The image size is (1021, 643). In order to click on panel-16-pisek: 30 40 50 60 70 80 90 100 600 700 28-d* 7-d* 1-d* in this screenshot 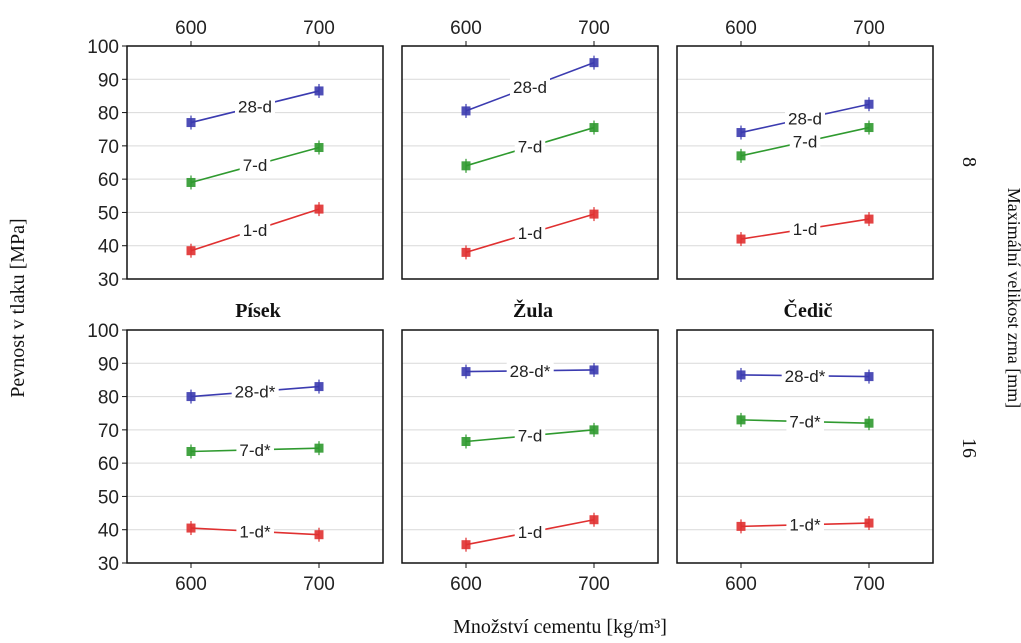, I will do `click(235, 458)`.